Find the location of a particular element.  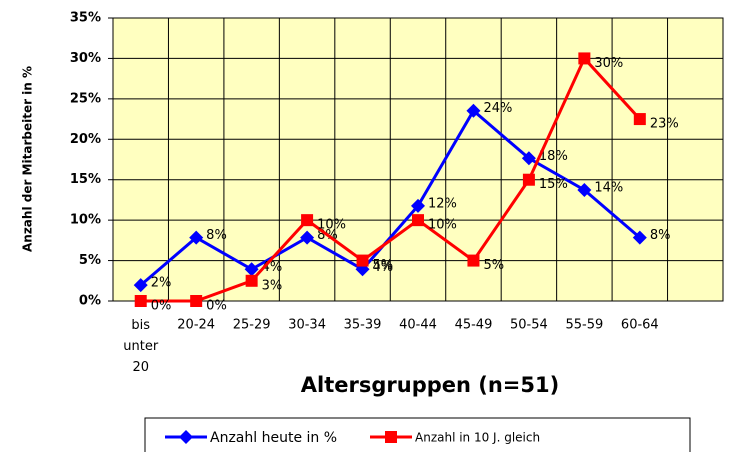

value-label: 18% is located at coordinates (553, 156).